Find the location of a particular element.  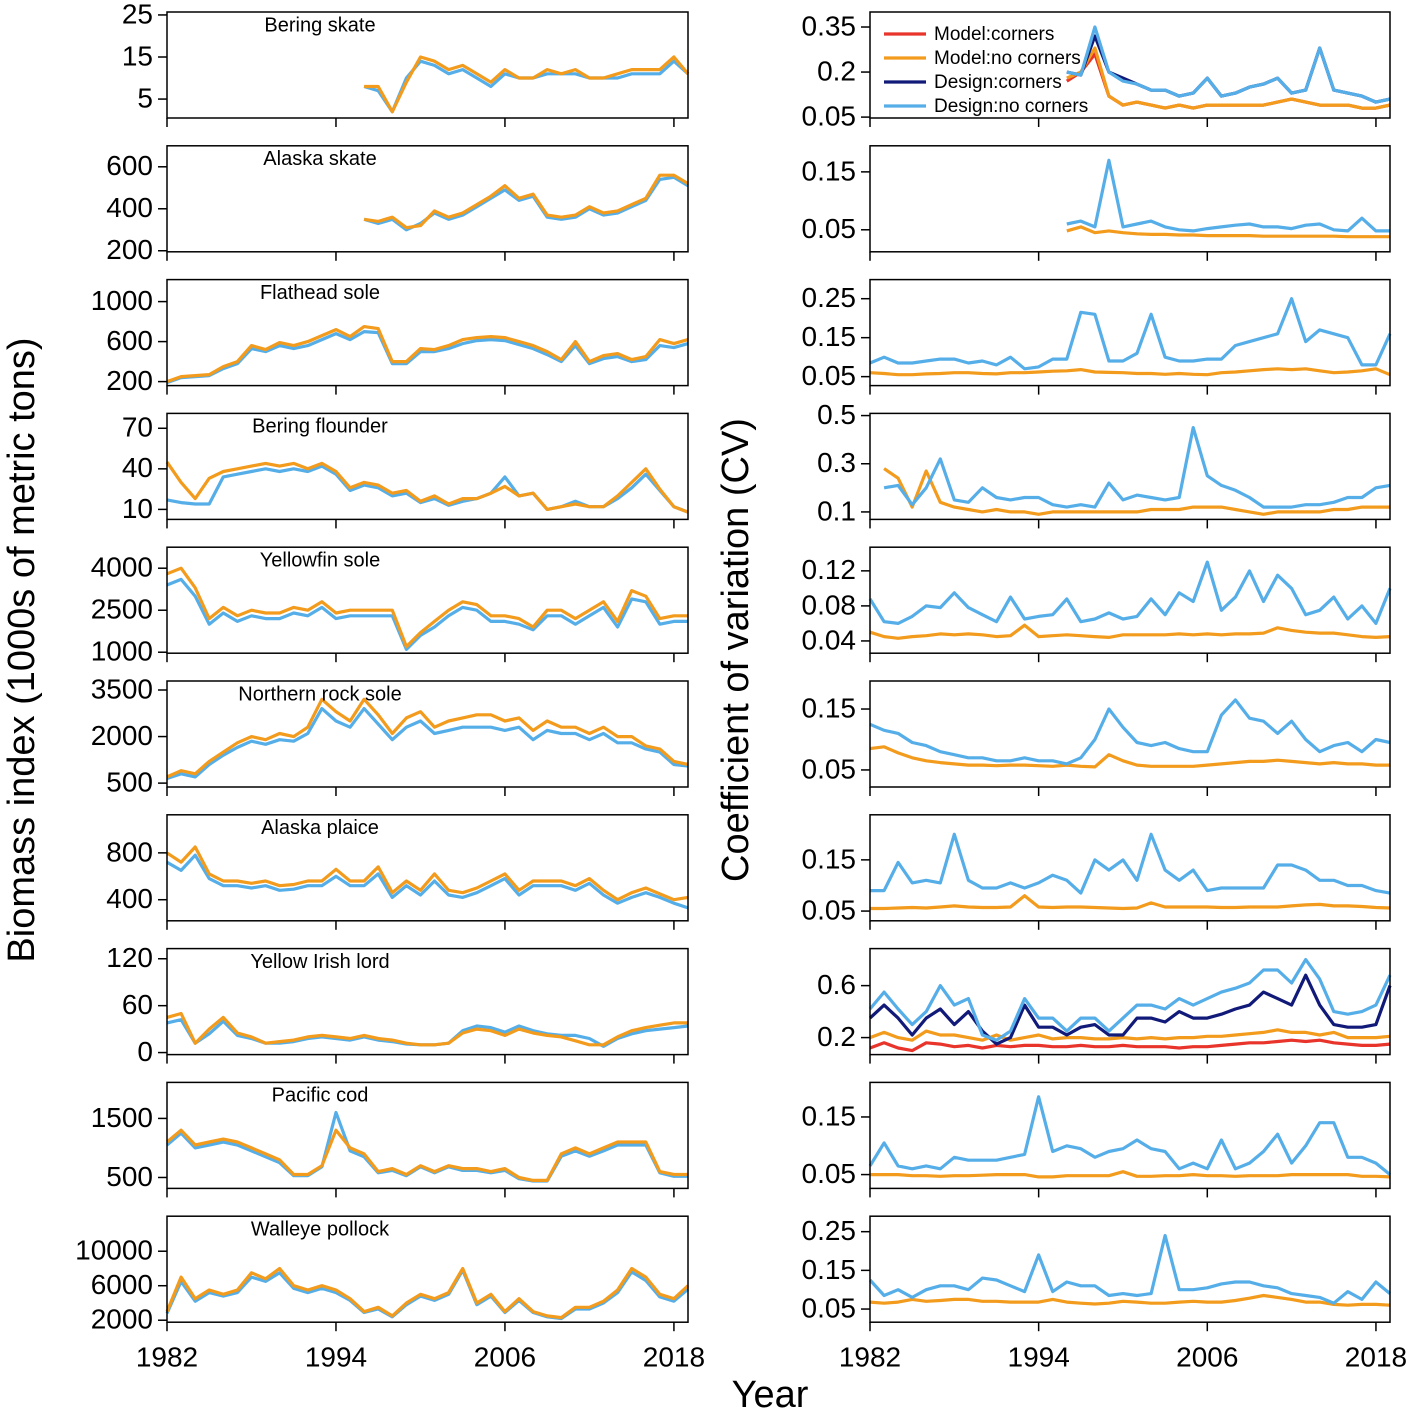

y-tick-label: 120 is located at coordinates (129, 957).